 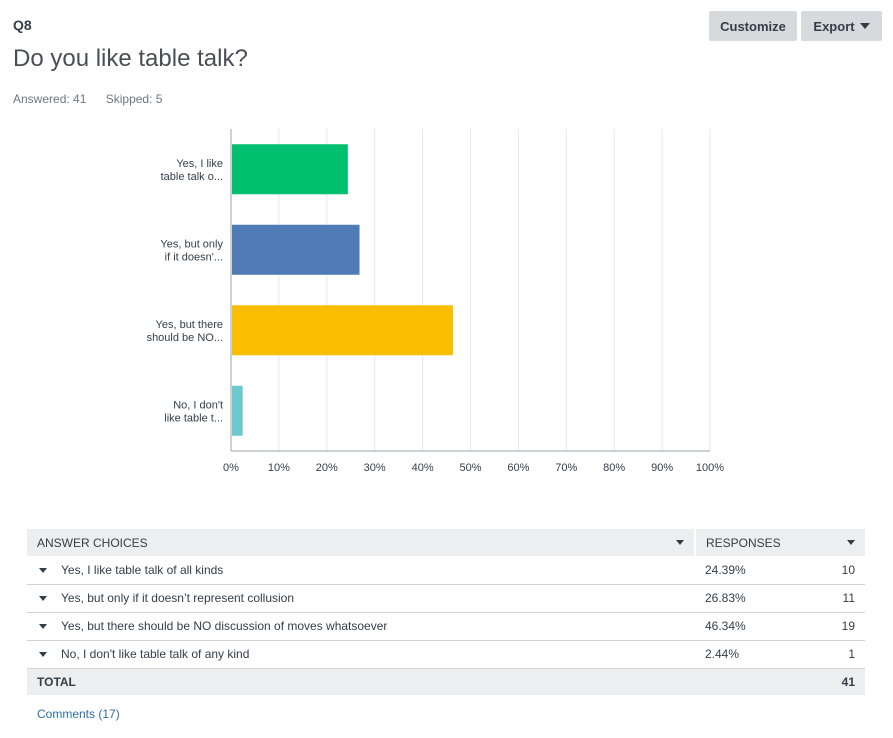 What do you see at coordinates (92, 542) in the screenshot?
I see `answer-choices-header-label: ANSWER CHOICES` at bounding box center [92, 542].